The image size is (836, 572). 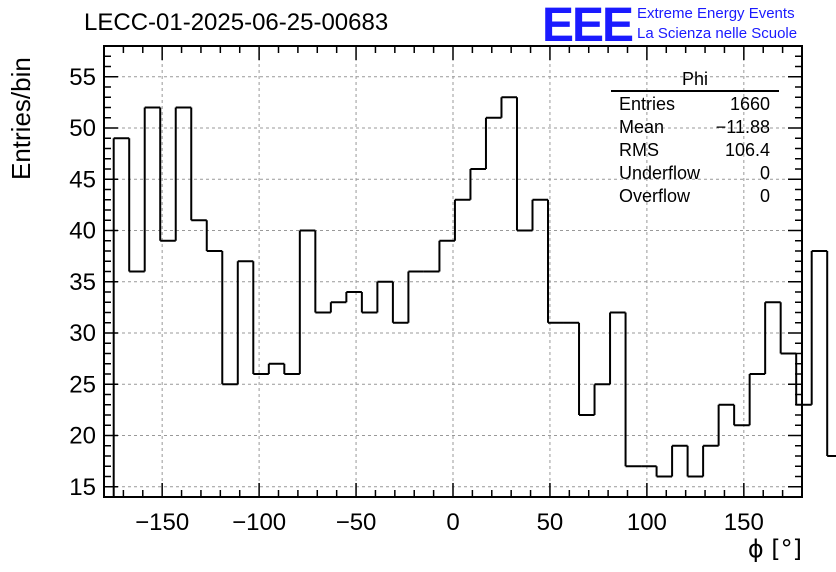 What do you see at coordinates (639, 150) in the screenshot?
I see `stats-label: RMS` at bounding box center [639, 150].